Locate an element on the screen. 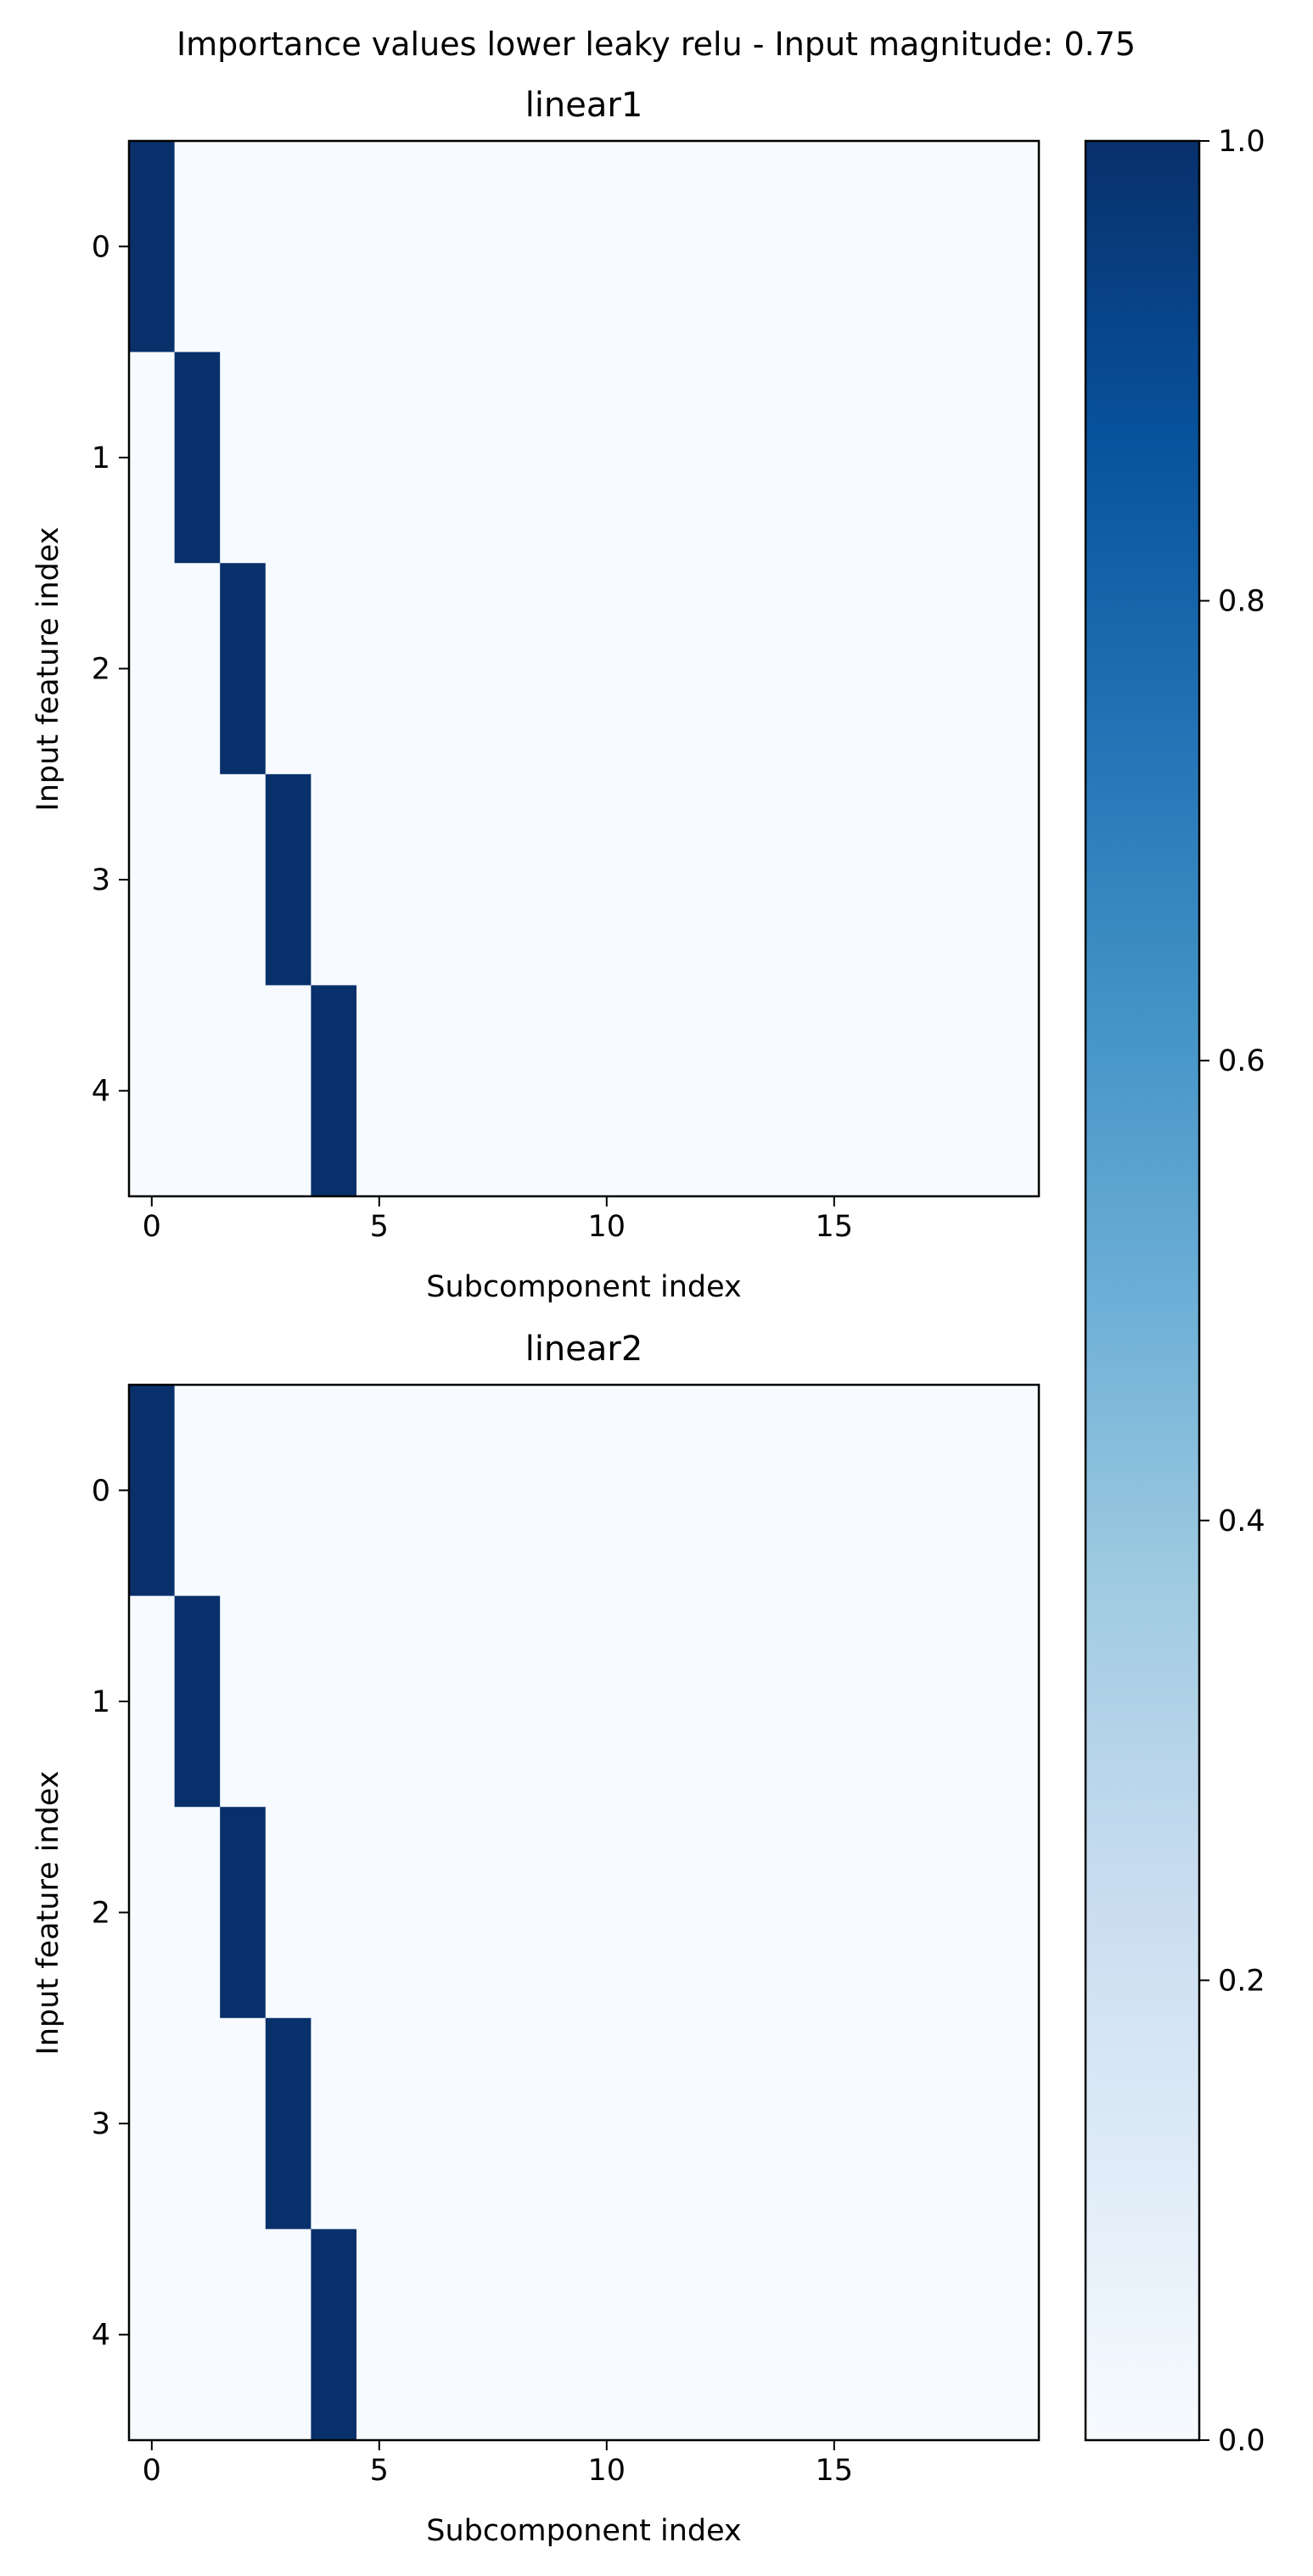 This screenshot has width=1313, height=2576. x-axis-label-linear1: Subcomponent index is located at coordinates (584, 1287).